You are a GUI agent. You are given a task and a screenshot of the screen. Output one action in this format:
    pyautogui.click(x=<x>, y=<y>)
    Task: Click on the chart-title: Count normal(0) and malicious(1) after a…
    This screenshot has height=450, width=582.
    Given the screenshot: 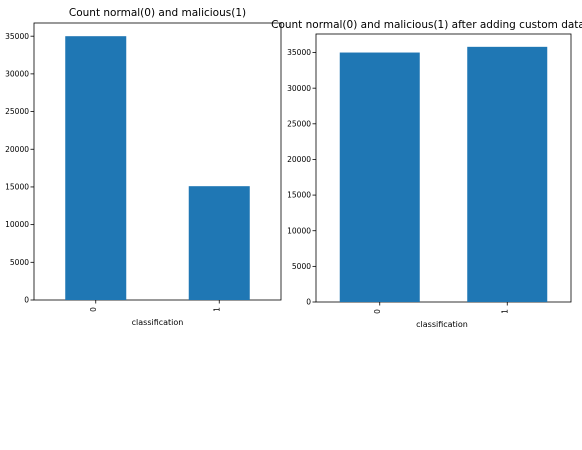 What is the action you would take?
    pyautogui.click(x=426, y=25)
    